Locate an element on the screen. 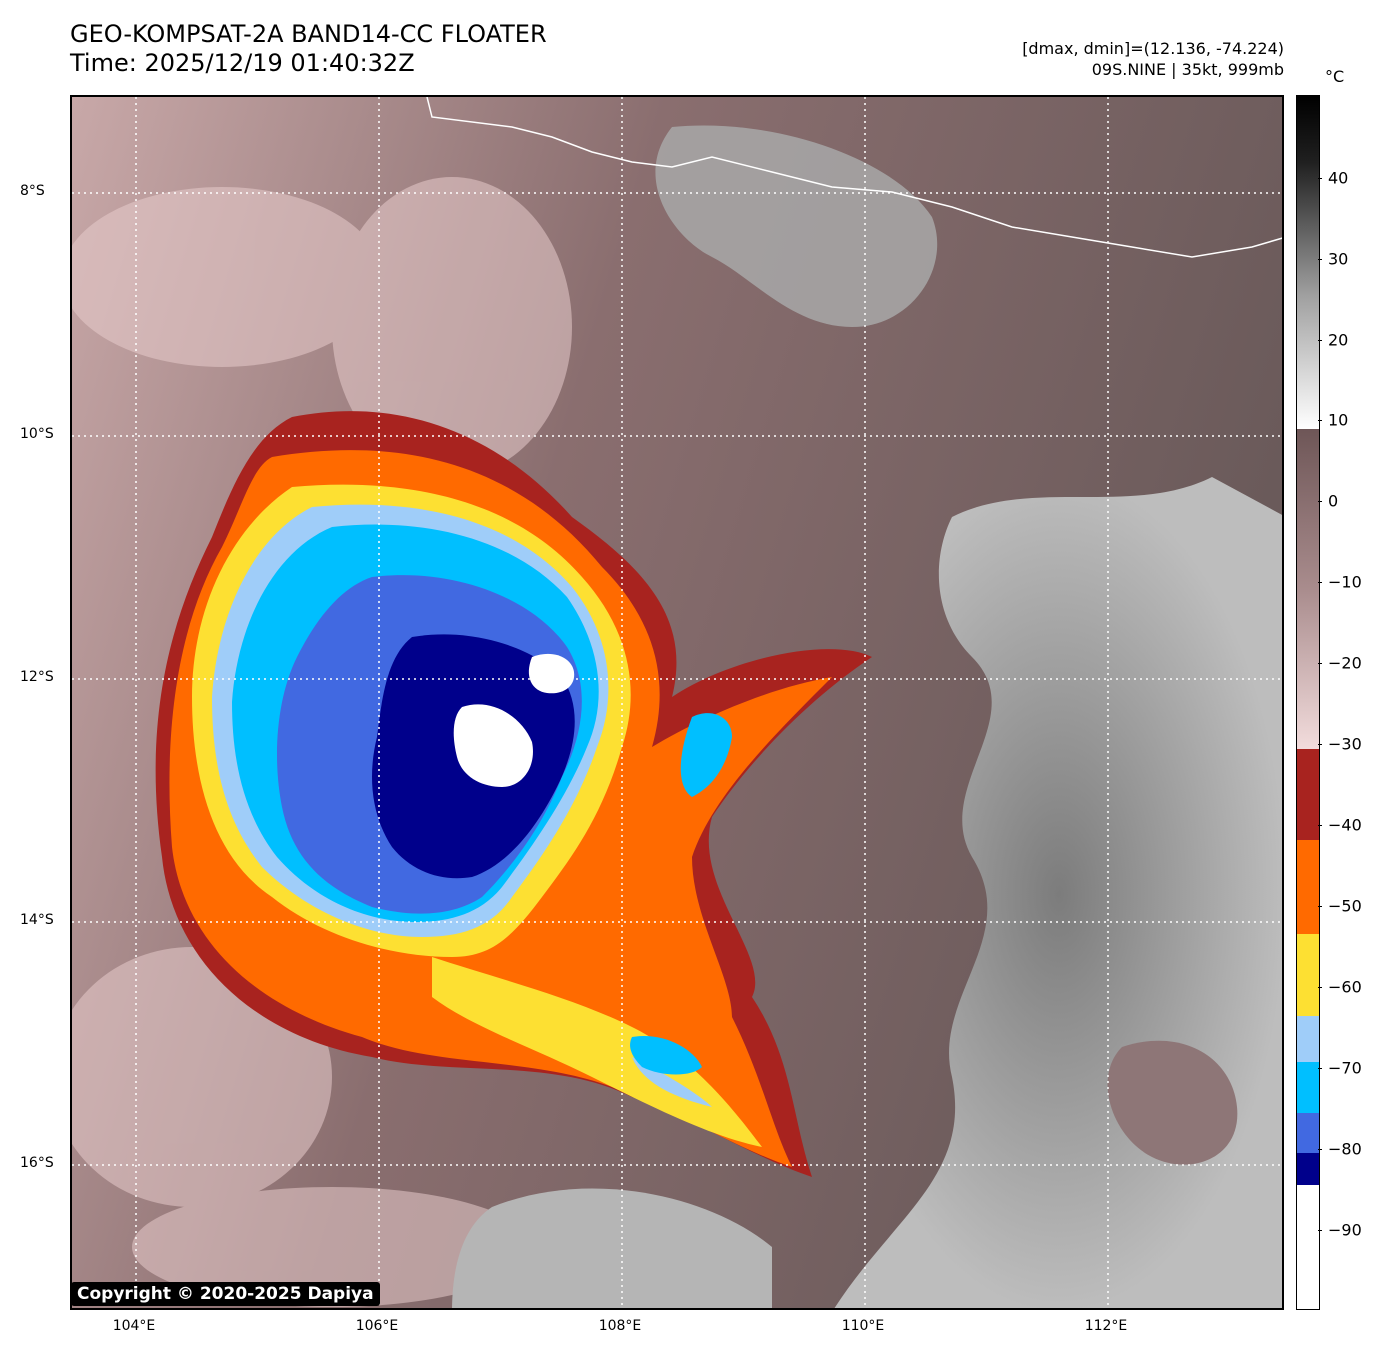  lon-label-106e: 106°E is located at coordinates (377, 1326).